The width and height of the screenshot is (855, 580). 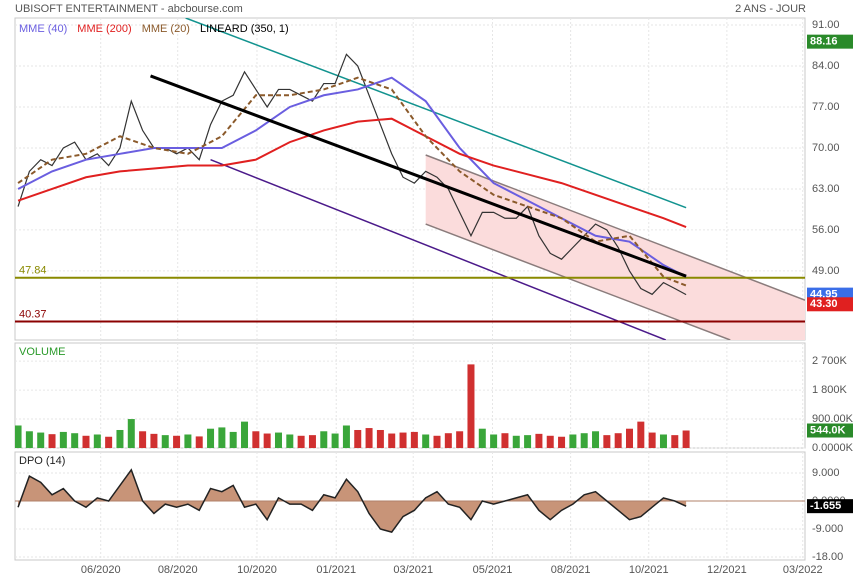 What do you see at coordinates (727, 570) in the screenshot?
I see `x-tick-label: 12/2021` at bounding box center [727, 570].